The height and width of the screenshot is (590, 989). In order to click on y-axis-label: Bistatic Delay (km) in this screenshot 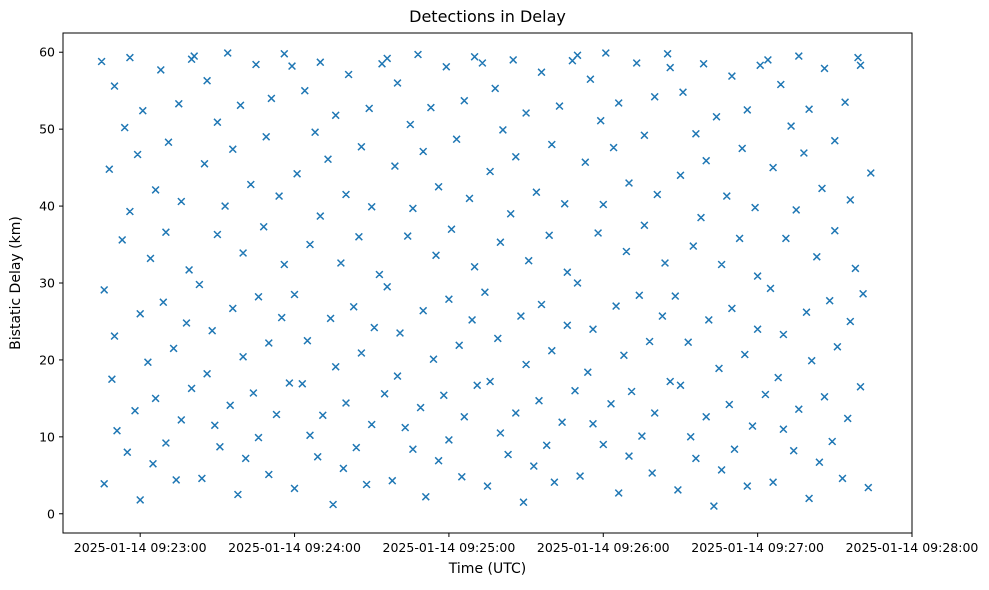, I will do `click(16, 283)`.